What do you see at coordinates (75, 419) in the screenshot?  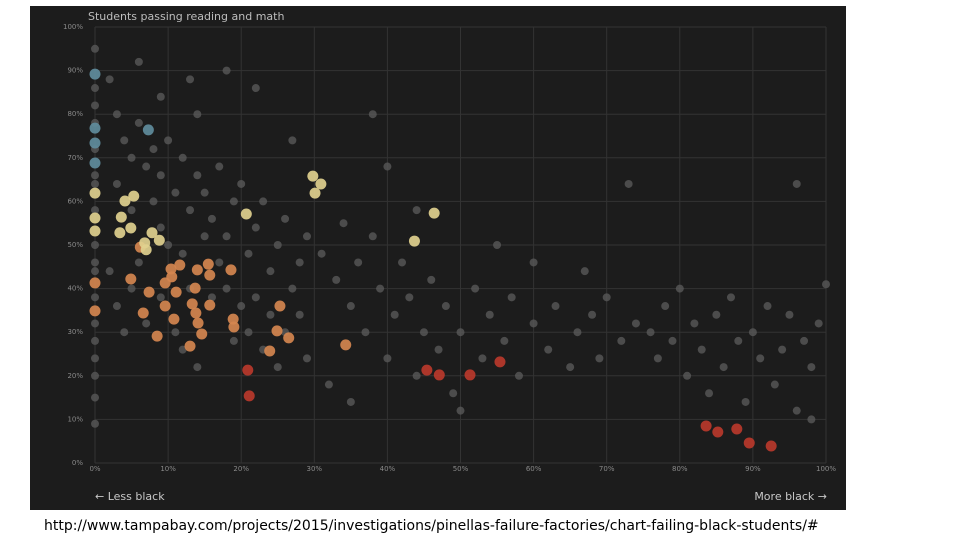 I see `y-tick-label: 10%` at bounding box center [75, 419].